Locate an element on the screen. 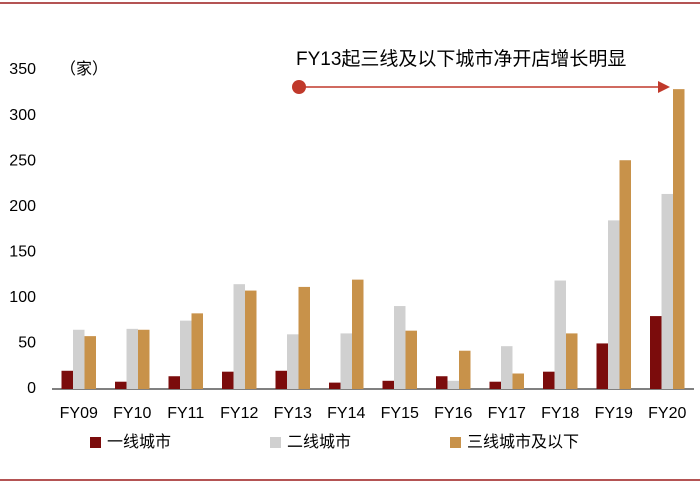 The image size is (700, 484). x-tick-label: FY13 is located at coordinates (293, 413).